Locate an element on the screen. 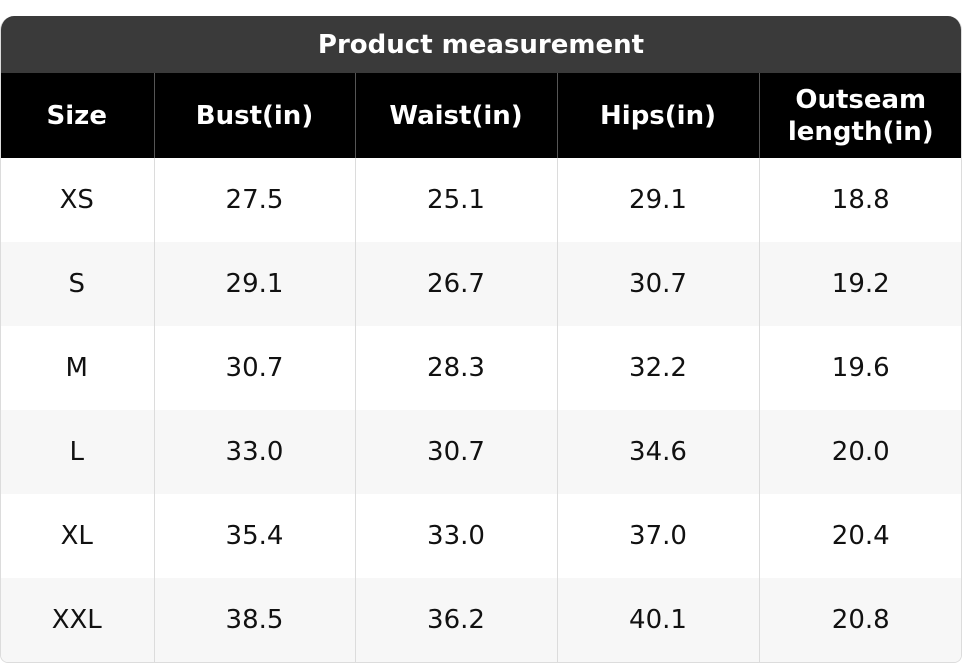  measurement-cell: 28.3 is located at coordinates (455, 368).